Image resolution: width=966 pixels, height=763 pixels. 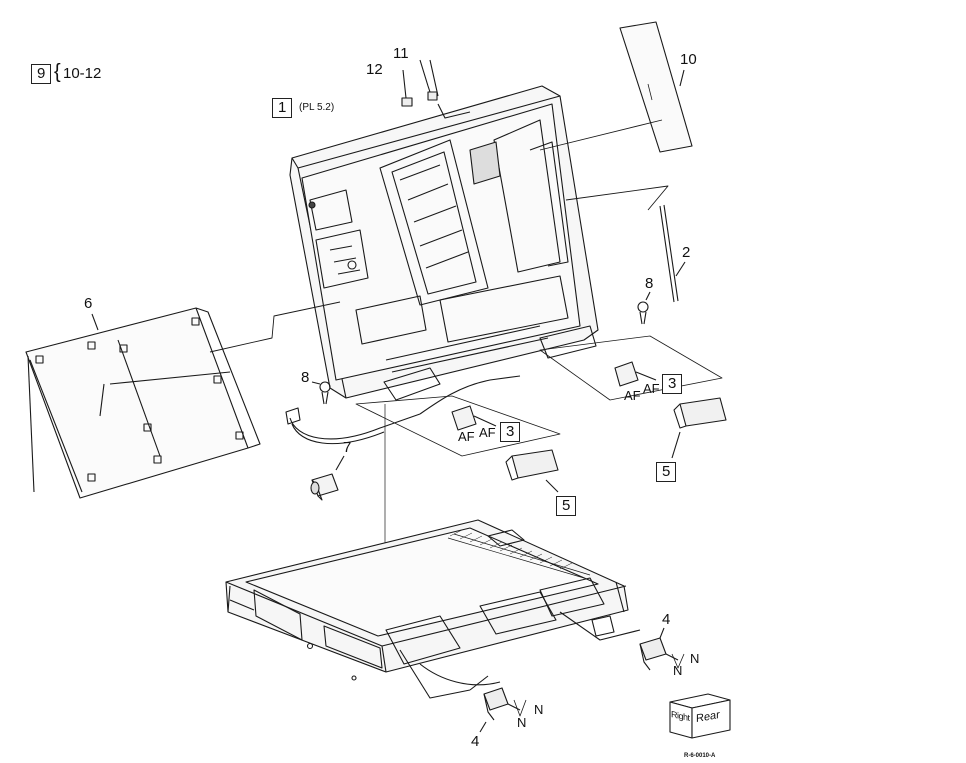 I want to click on callout-4-lower: 4, so click(x=475, y=741).